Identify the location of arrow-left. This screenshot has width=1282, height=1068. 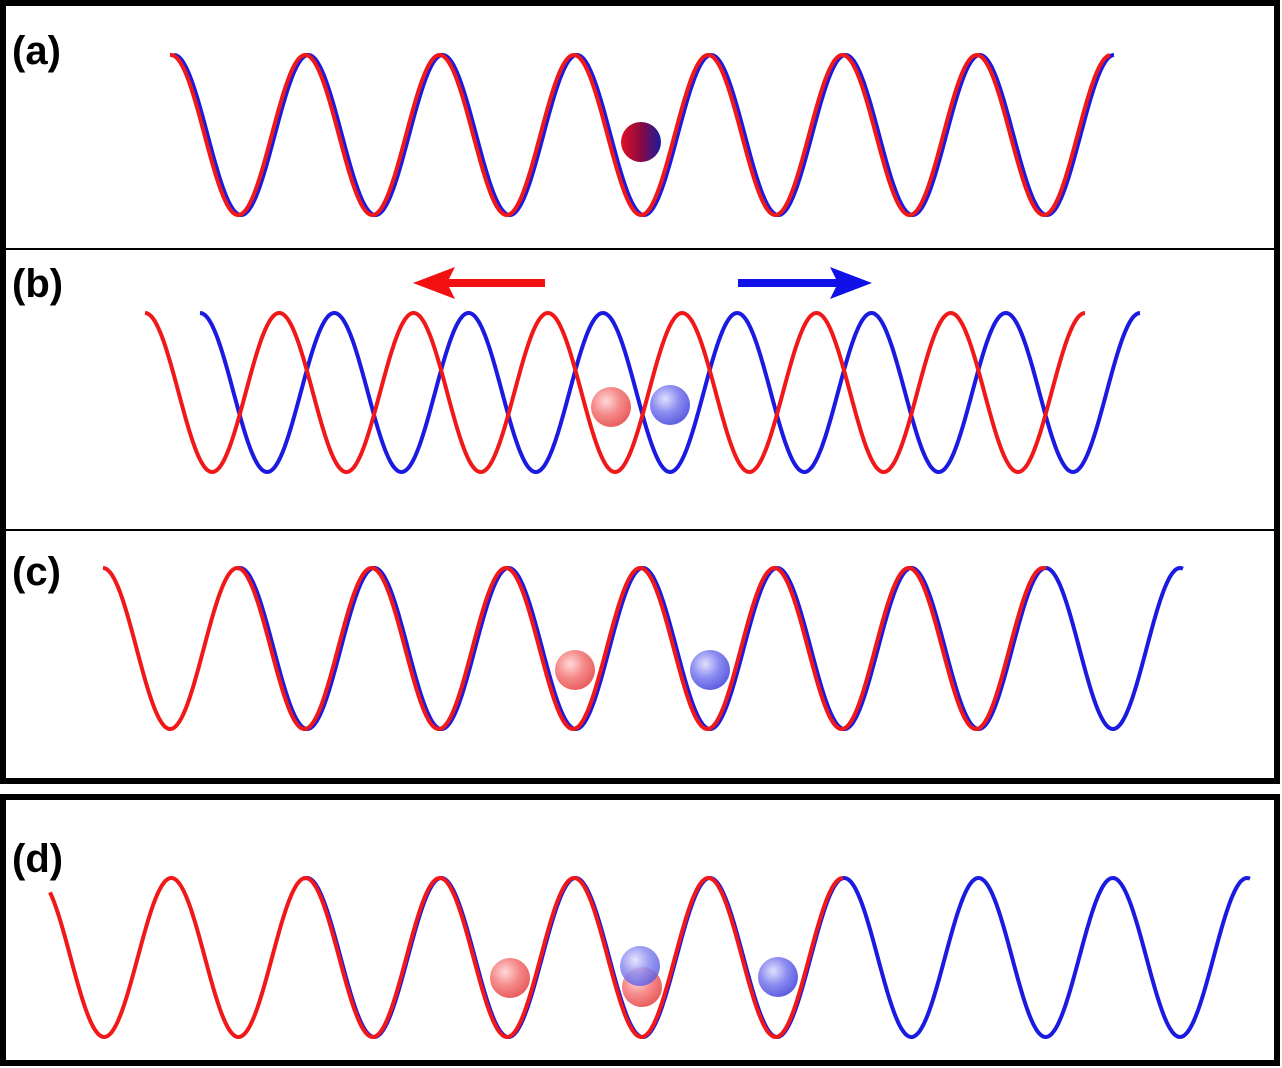
(479, 283).